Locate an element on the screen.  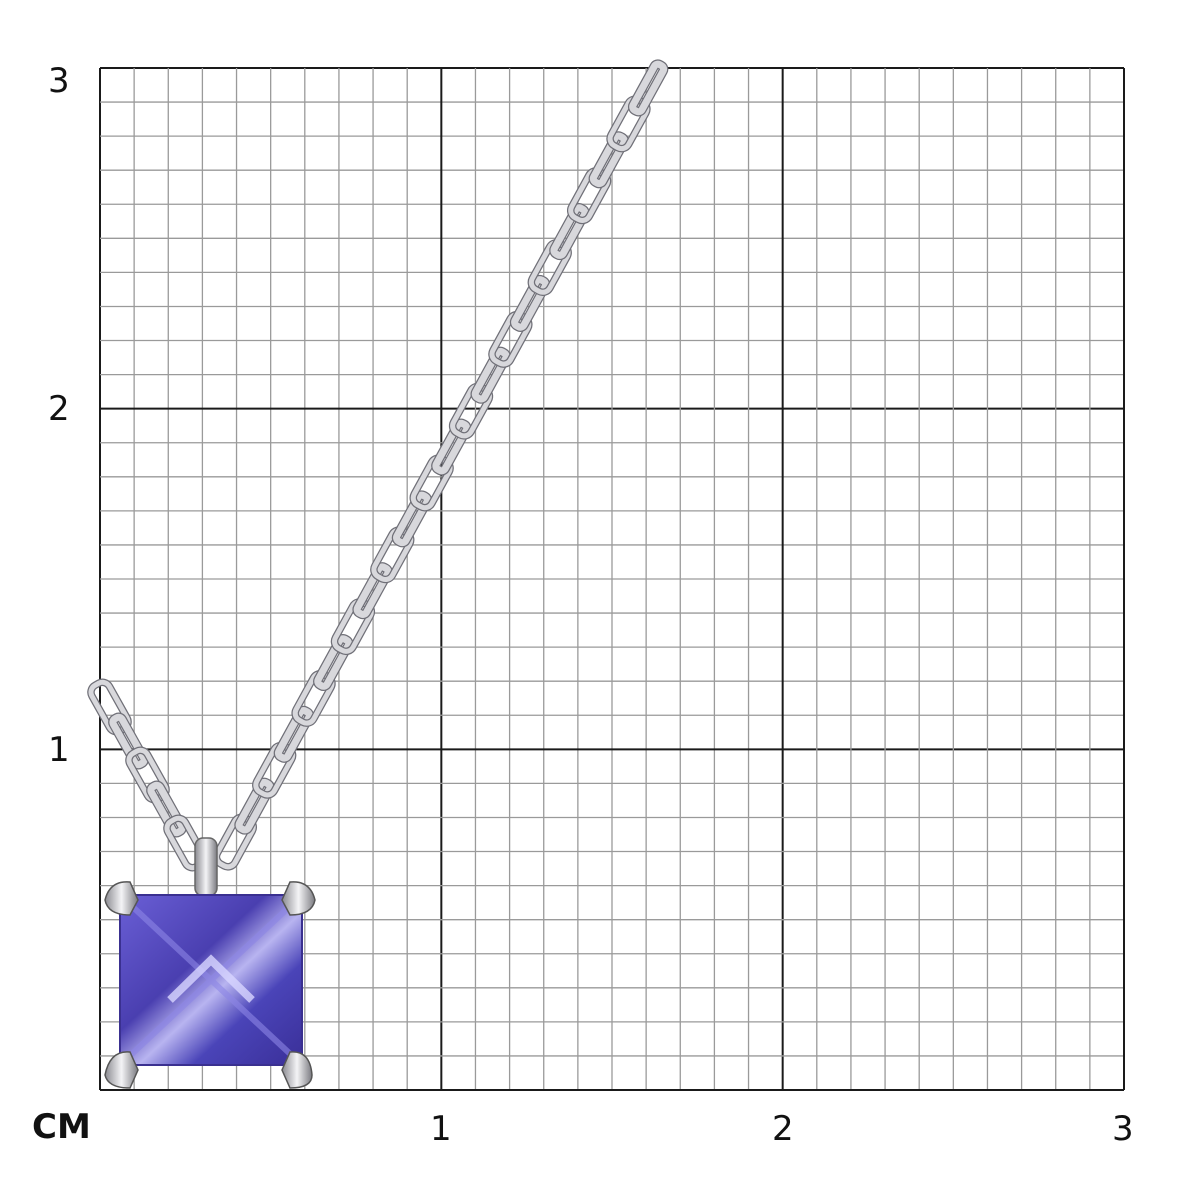
bail is located at coordinates (206, 867).